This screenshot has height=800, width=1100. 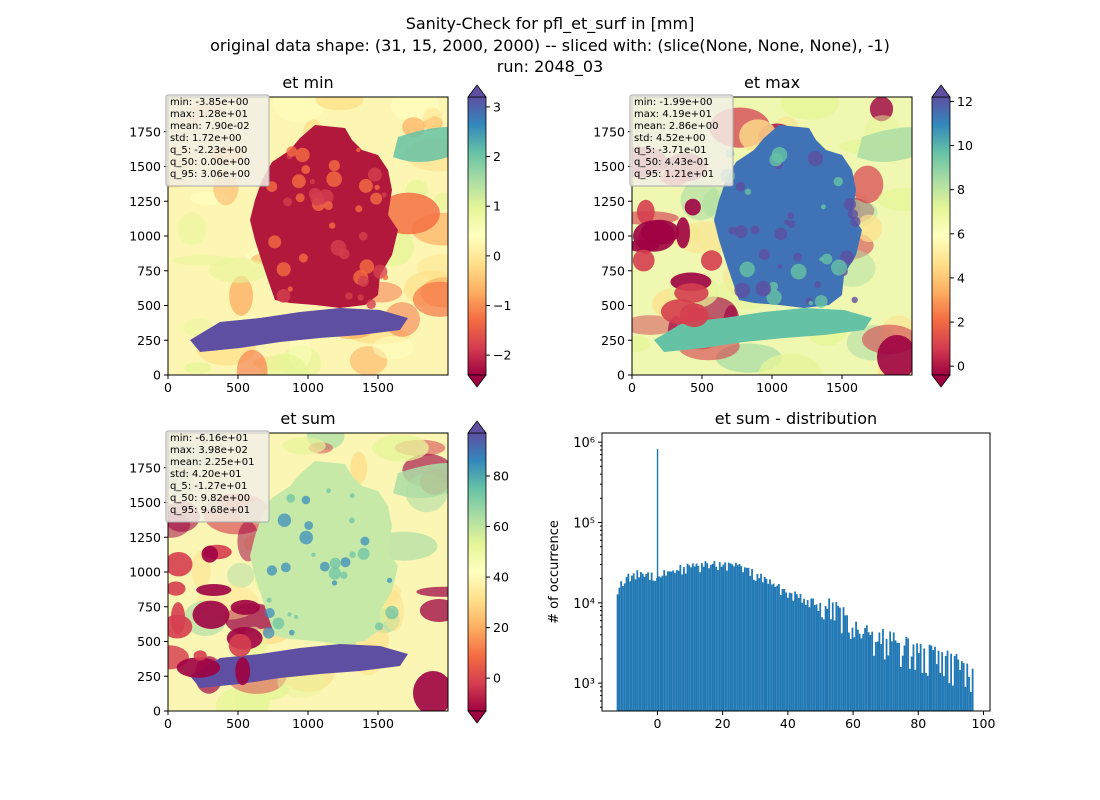 What do you see at coordinates (307, 82) in the screenshot?
I see `panel-title-et-min: et min` at bounding box center [307, 82].